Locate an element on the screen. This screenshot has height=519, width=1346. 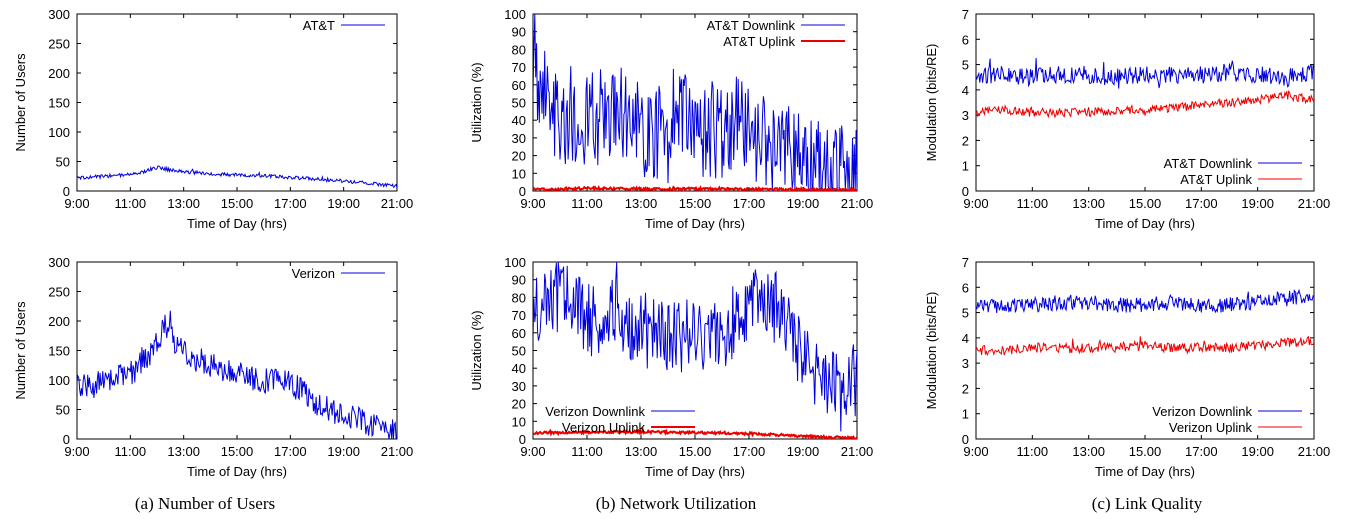
legend-label: Verizon is located at coordinates (313, 273).